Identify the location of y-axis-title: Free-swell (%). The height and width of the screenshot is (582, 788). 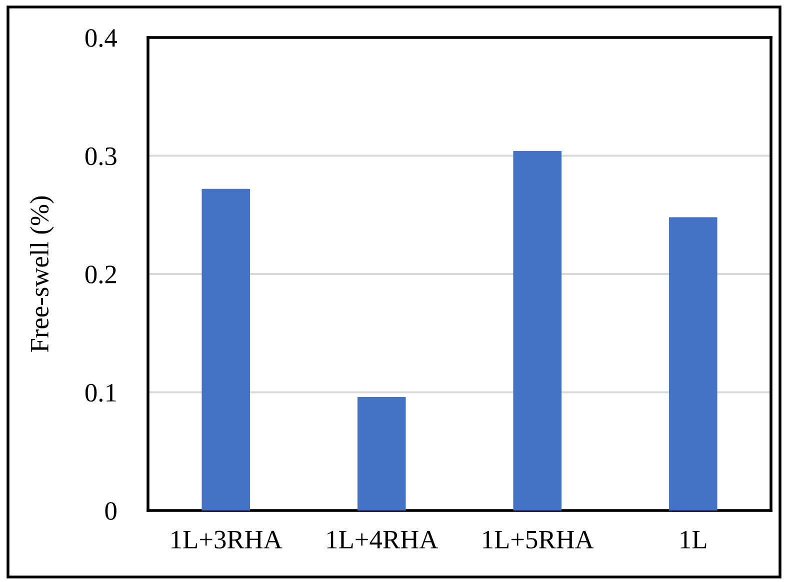
(42, 274).